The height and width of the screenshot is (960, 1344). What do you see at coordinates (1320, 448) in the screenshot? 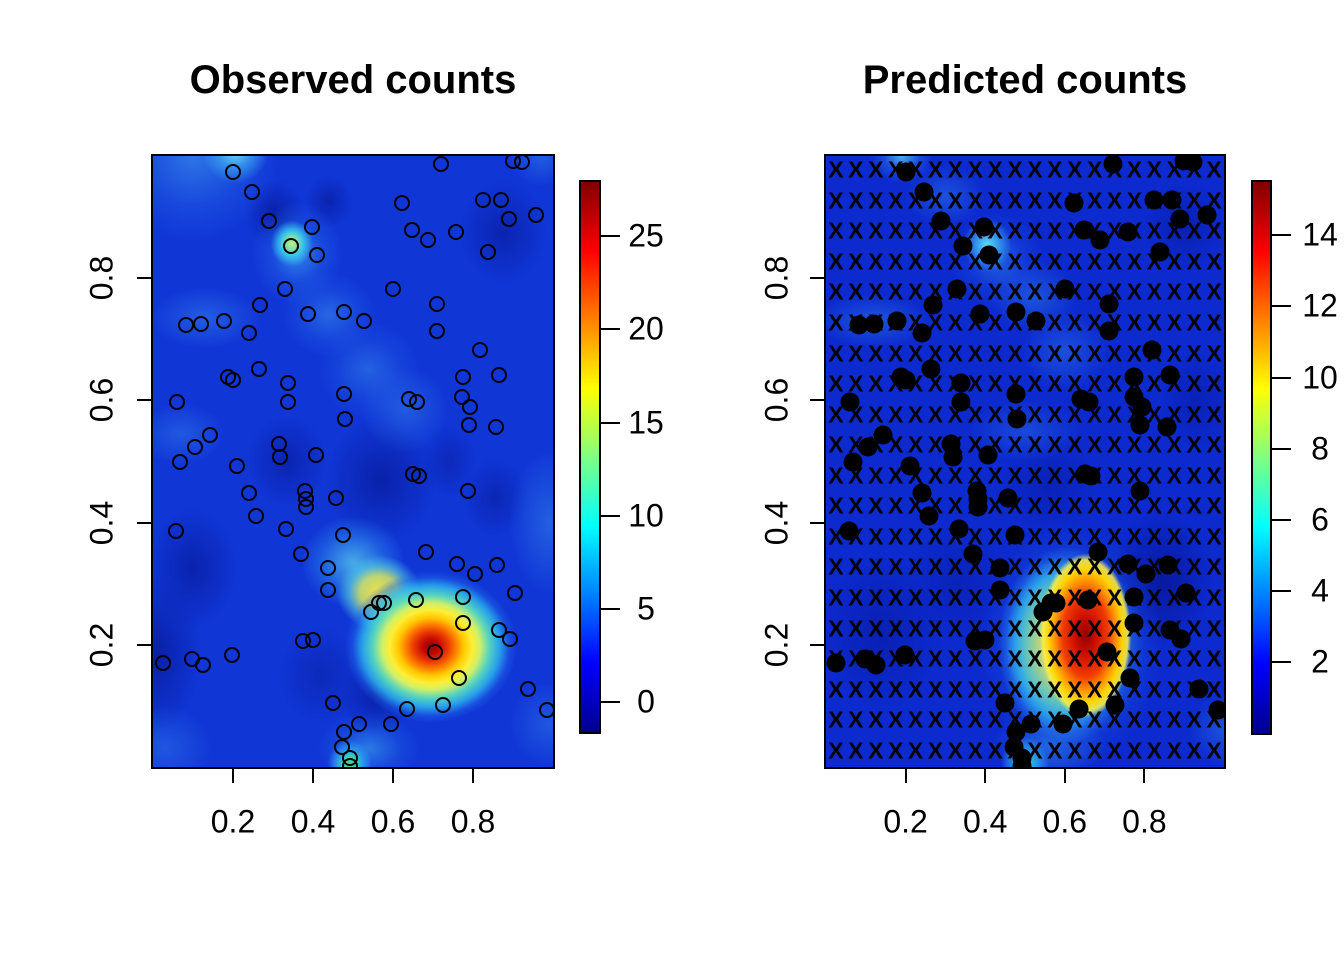
I see `colorbar-tick-label: 8` at bounding box center [1320, 448].